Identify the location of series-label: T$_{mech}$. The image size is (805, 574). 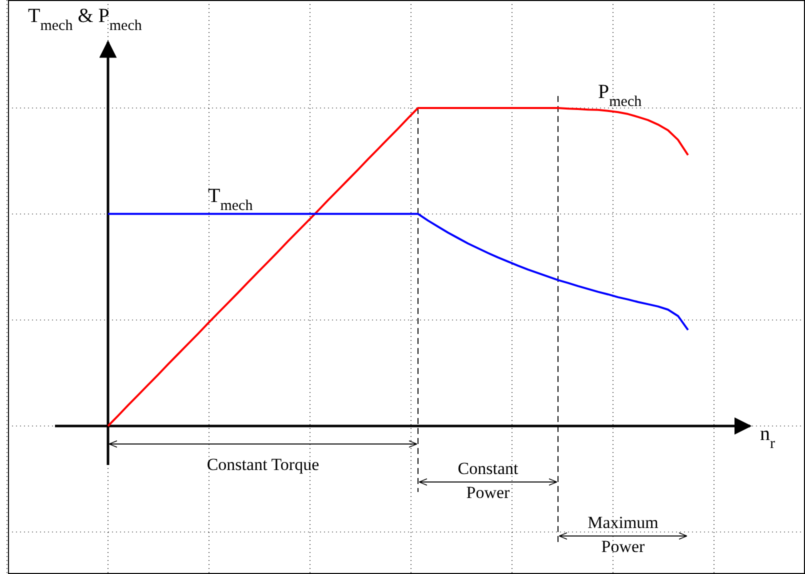
(231, 199).